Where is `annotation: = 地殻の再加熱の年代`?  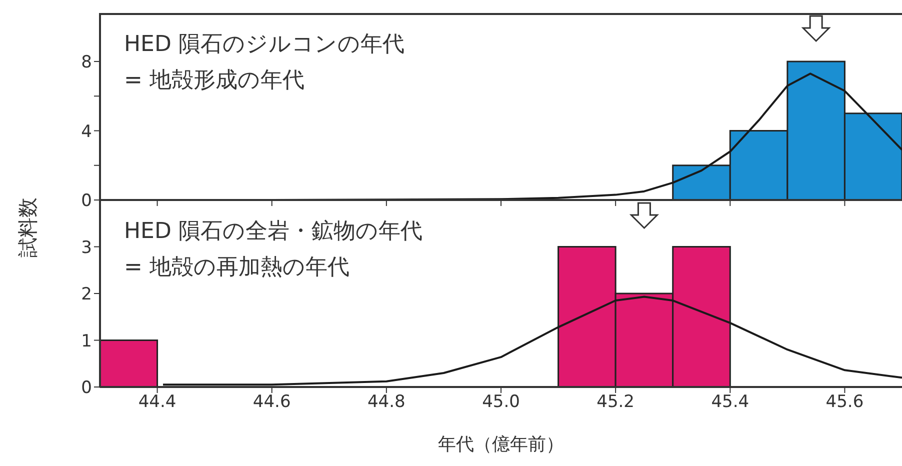 annotation: = 地殻の再加熱の年代 is located at coordinates (237, 268).